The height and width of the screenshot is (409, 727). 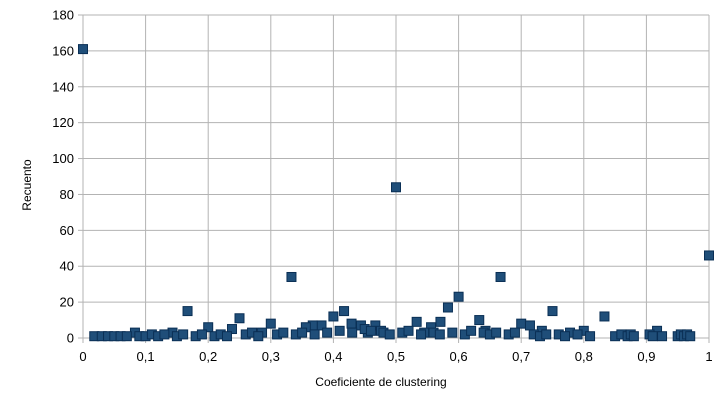 I want to click on x-tick-label: 0,3, so click(x=271, y=356).